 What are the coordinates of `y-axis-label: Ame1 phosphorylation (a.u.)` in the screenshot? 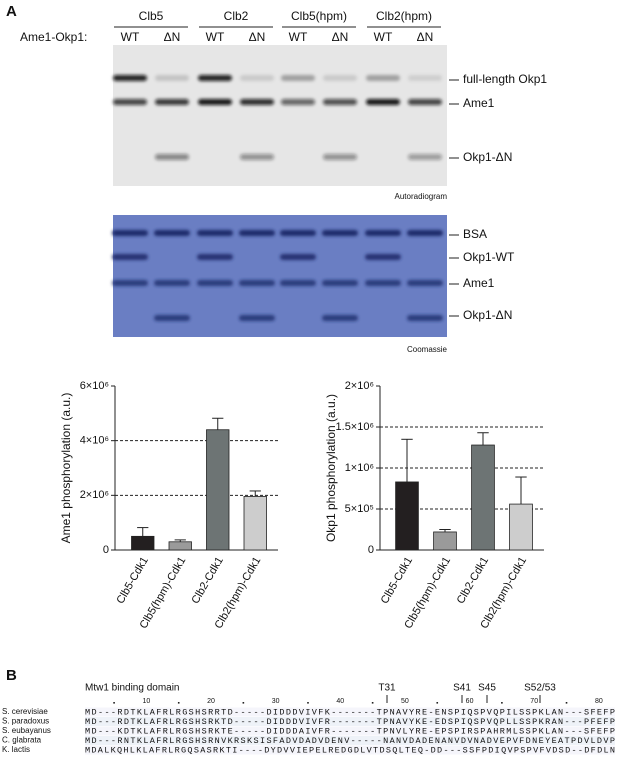 It's located at (66, 468).